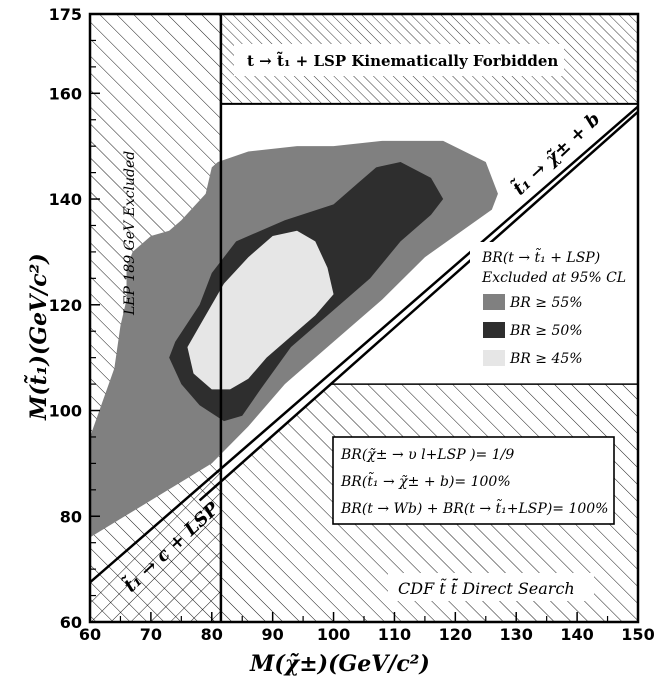 This screenshot has height=681, width=669. Describe the element at coordinates (65, 411) in the screenshot. I see `y-tick-label: 100` at that location.